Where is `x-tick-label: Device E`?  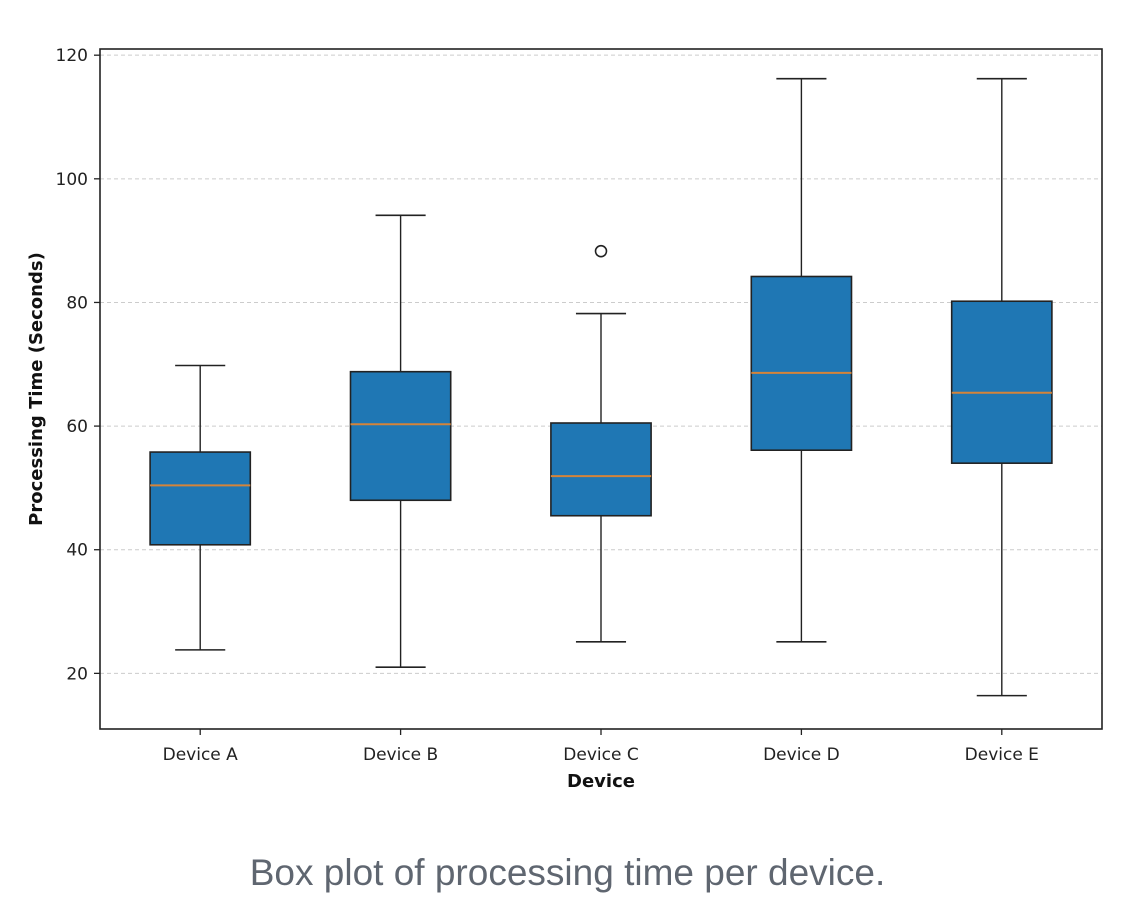 x-tick-label: Device E is located at coordinates (1002, 755).